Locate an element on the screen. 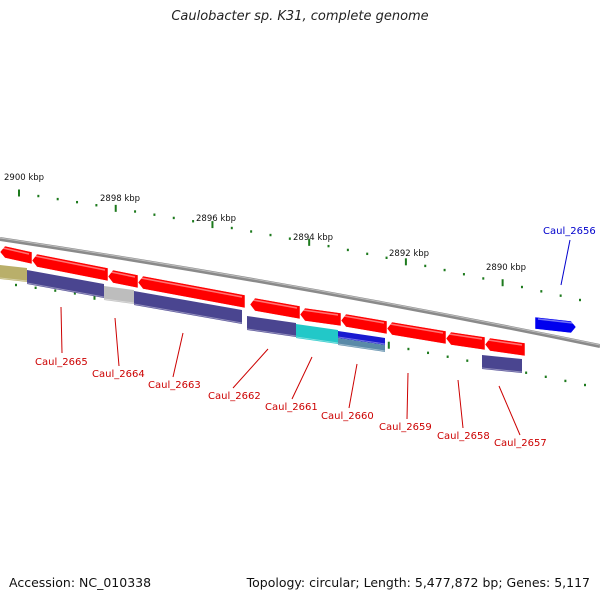 The width and height of the screenshot is (600, 600). domain-block-grey is located at coordinates (119, 295).